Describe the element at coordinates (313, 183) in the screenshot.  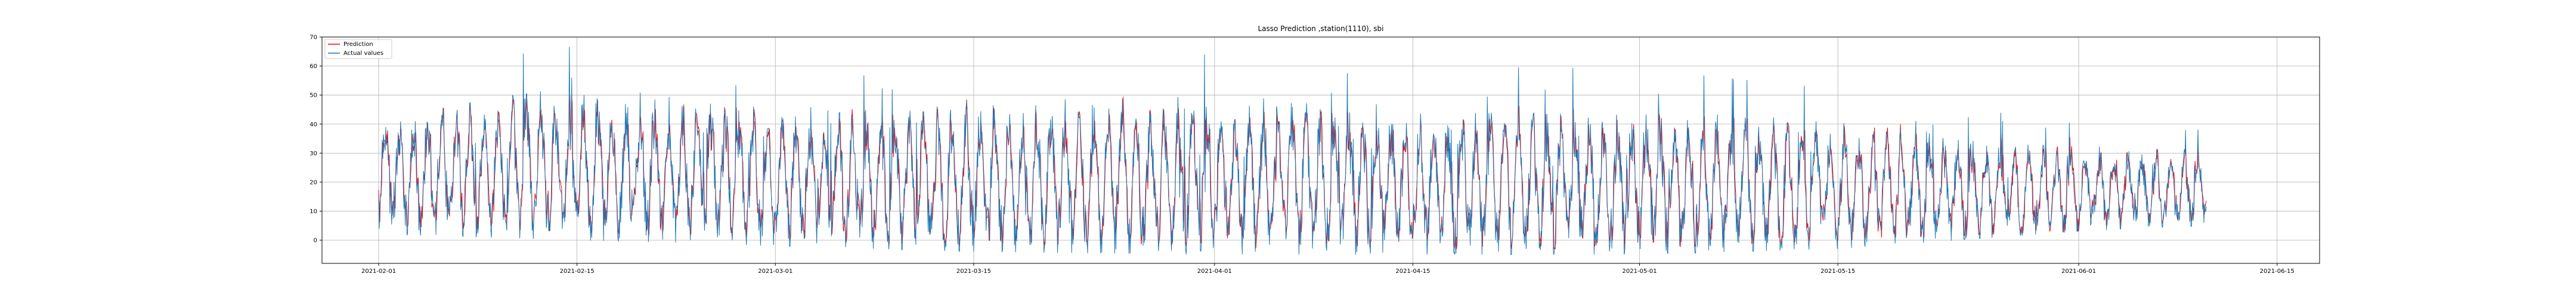
I see `y-tick-label: 20` at that location.